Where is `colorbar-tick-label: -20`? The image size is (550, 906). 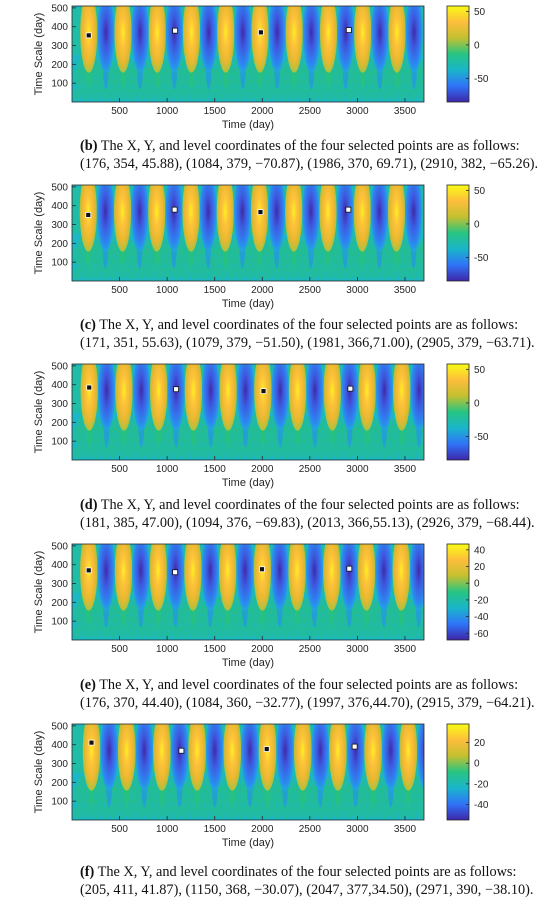 colorbar-tick-label: -20 is located at coordinates (481, 600).